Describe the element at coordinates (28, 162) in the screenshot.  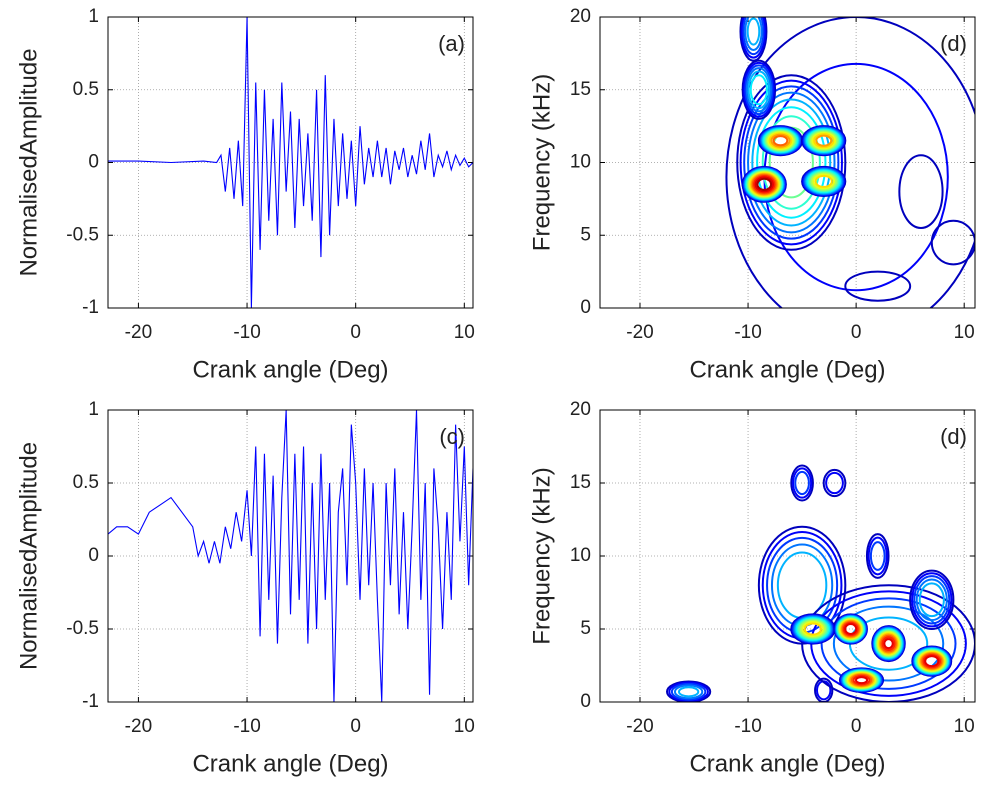
I see `y-axis-label: NormalisedAmplitude` at that location.